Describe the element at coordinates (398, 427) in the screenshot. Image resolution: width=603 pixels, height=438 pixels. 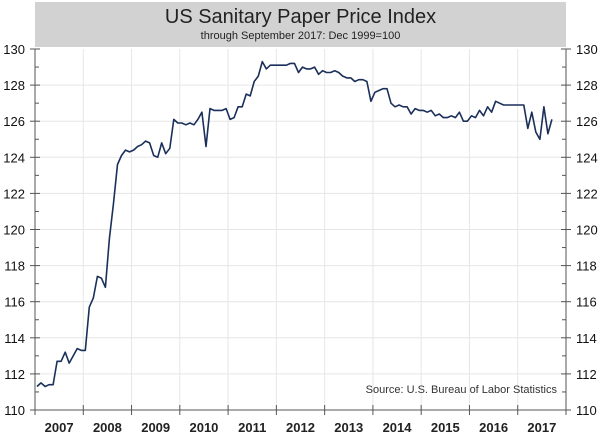
I see `x-tick-label: 2014` at that location.